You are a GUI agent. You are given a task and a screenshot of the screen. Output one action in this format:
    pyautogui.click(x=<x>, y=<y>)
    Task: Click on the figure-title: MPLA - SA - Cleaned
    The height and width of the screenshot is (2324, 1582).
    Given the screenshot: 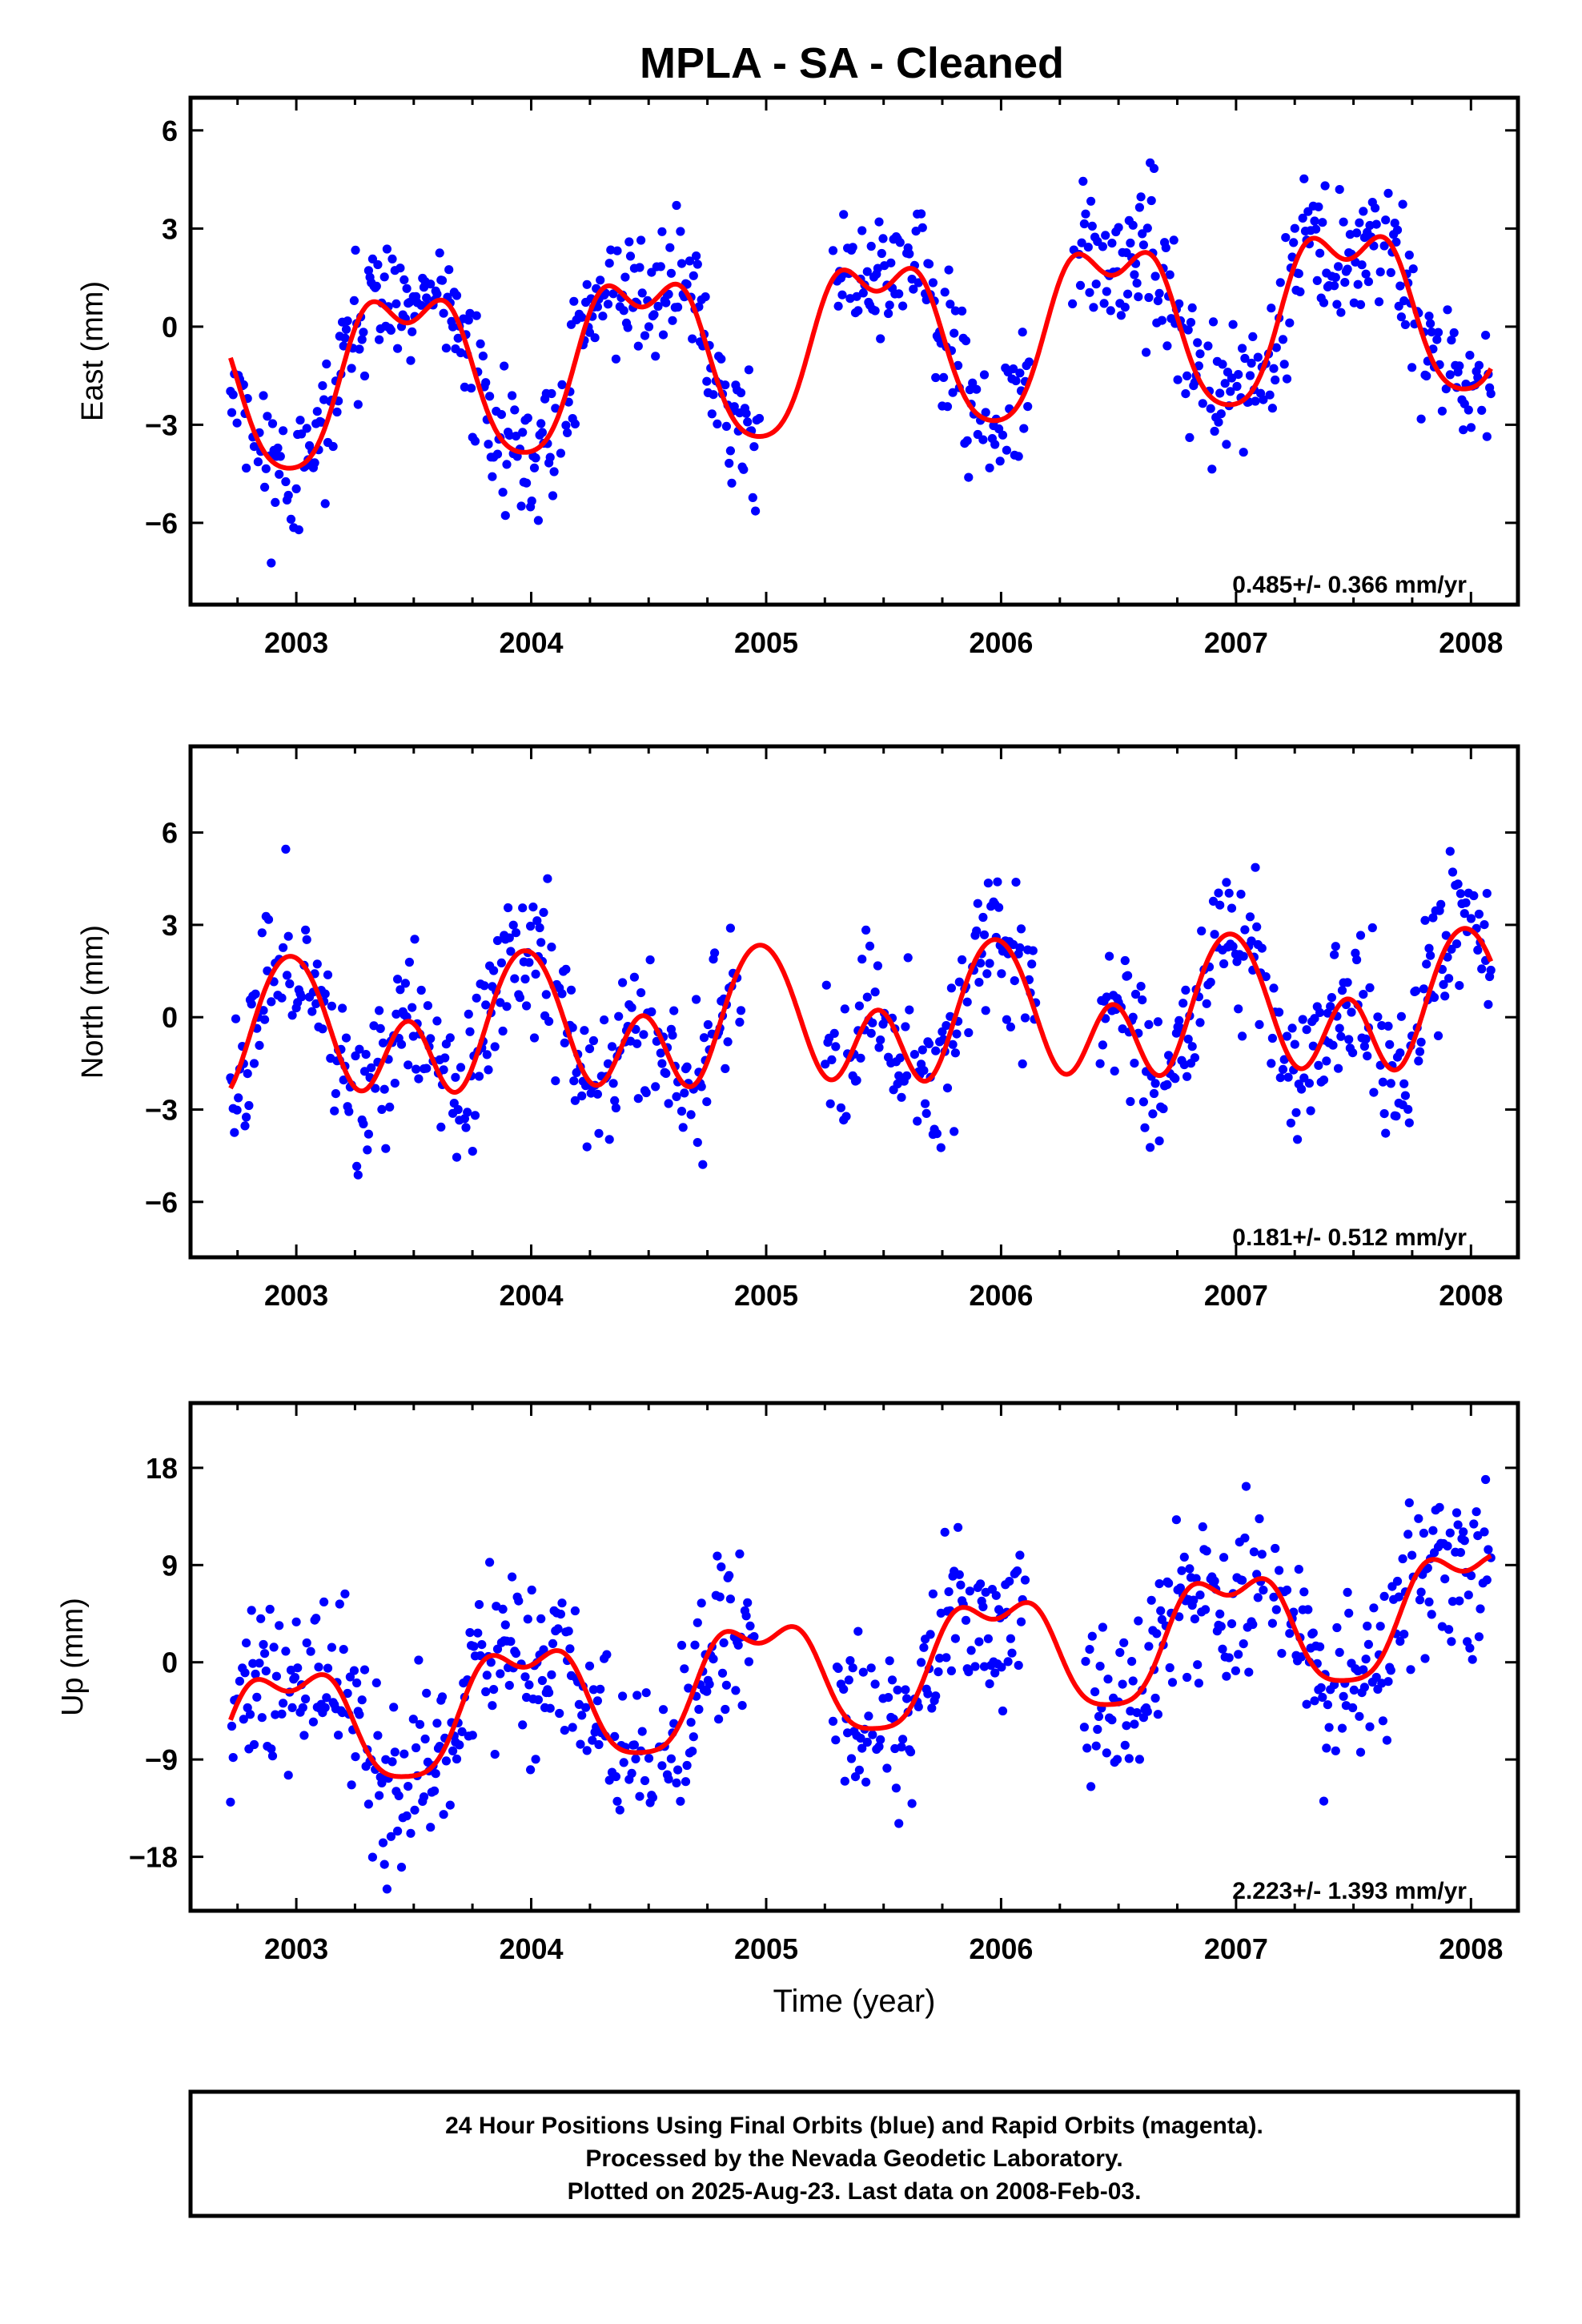 What is the action you would take?
    pyautogui.click(x=852, y=63)
    